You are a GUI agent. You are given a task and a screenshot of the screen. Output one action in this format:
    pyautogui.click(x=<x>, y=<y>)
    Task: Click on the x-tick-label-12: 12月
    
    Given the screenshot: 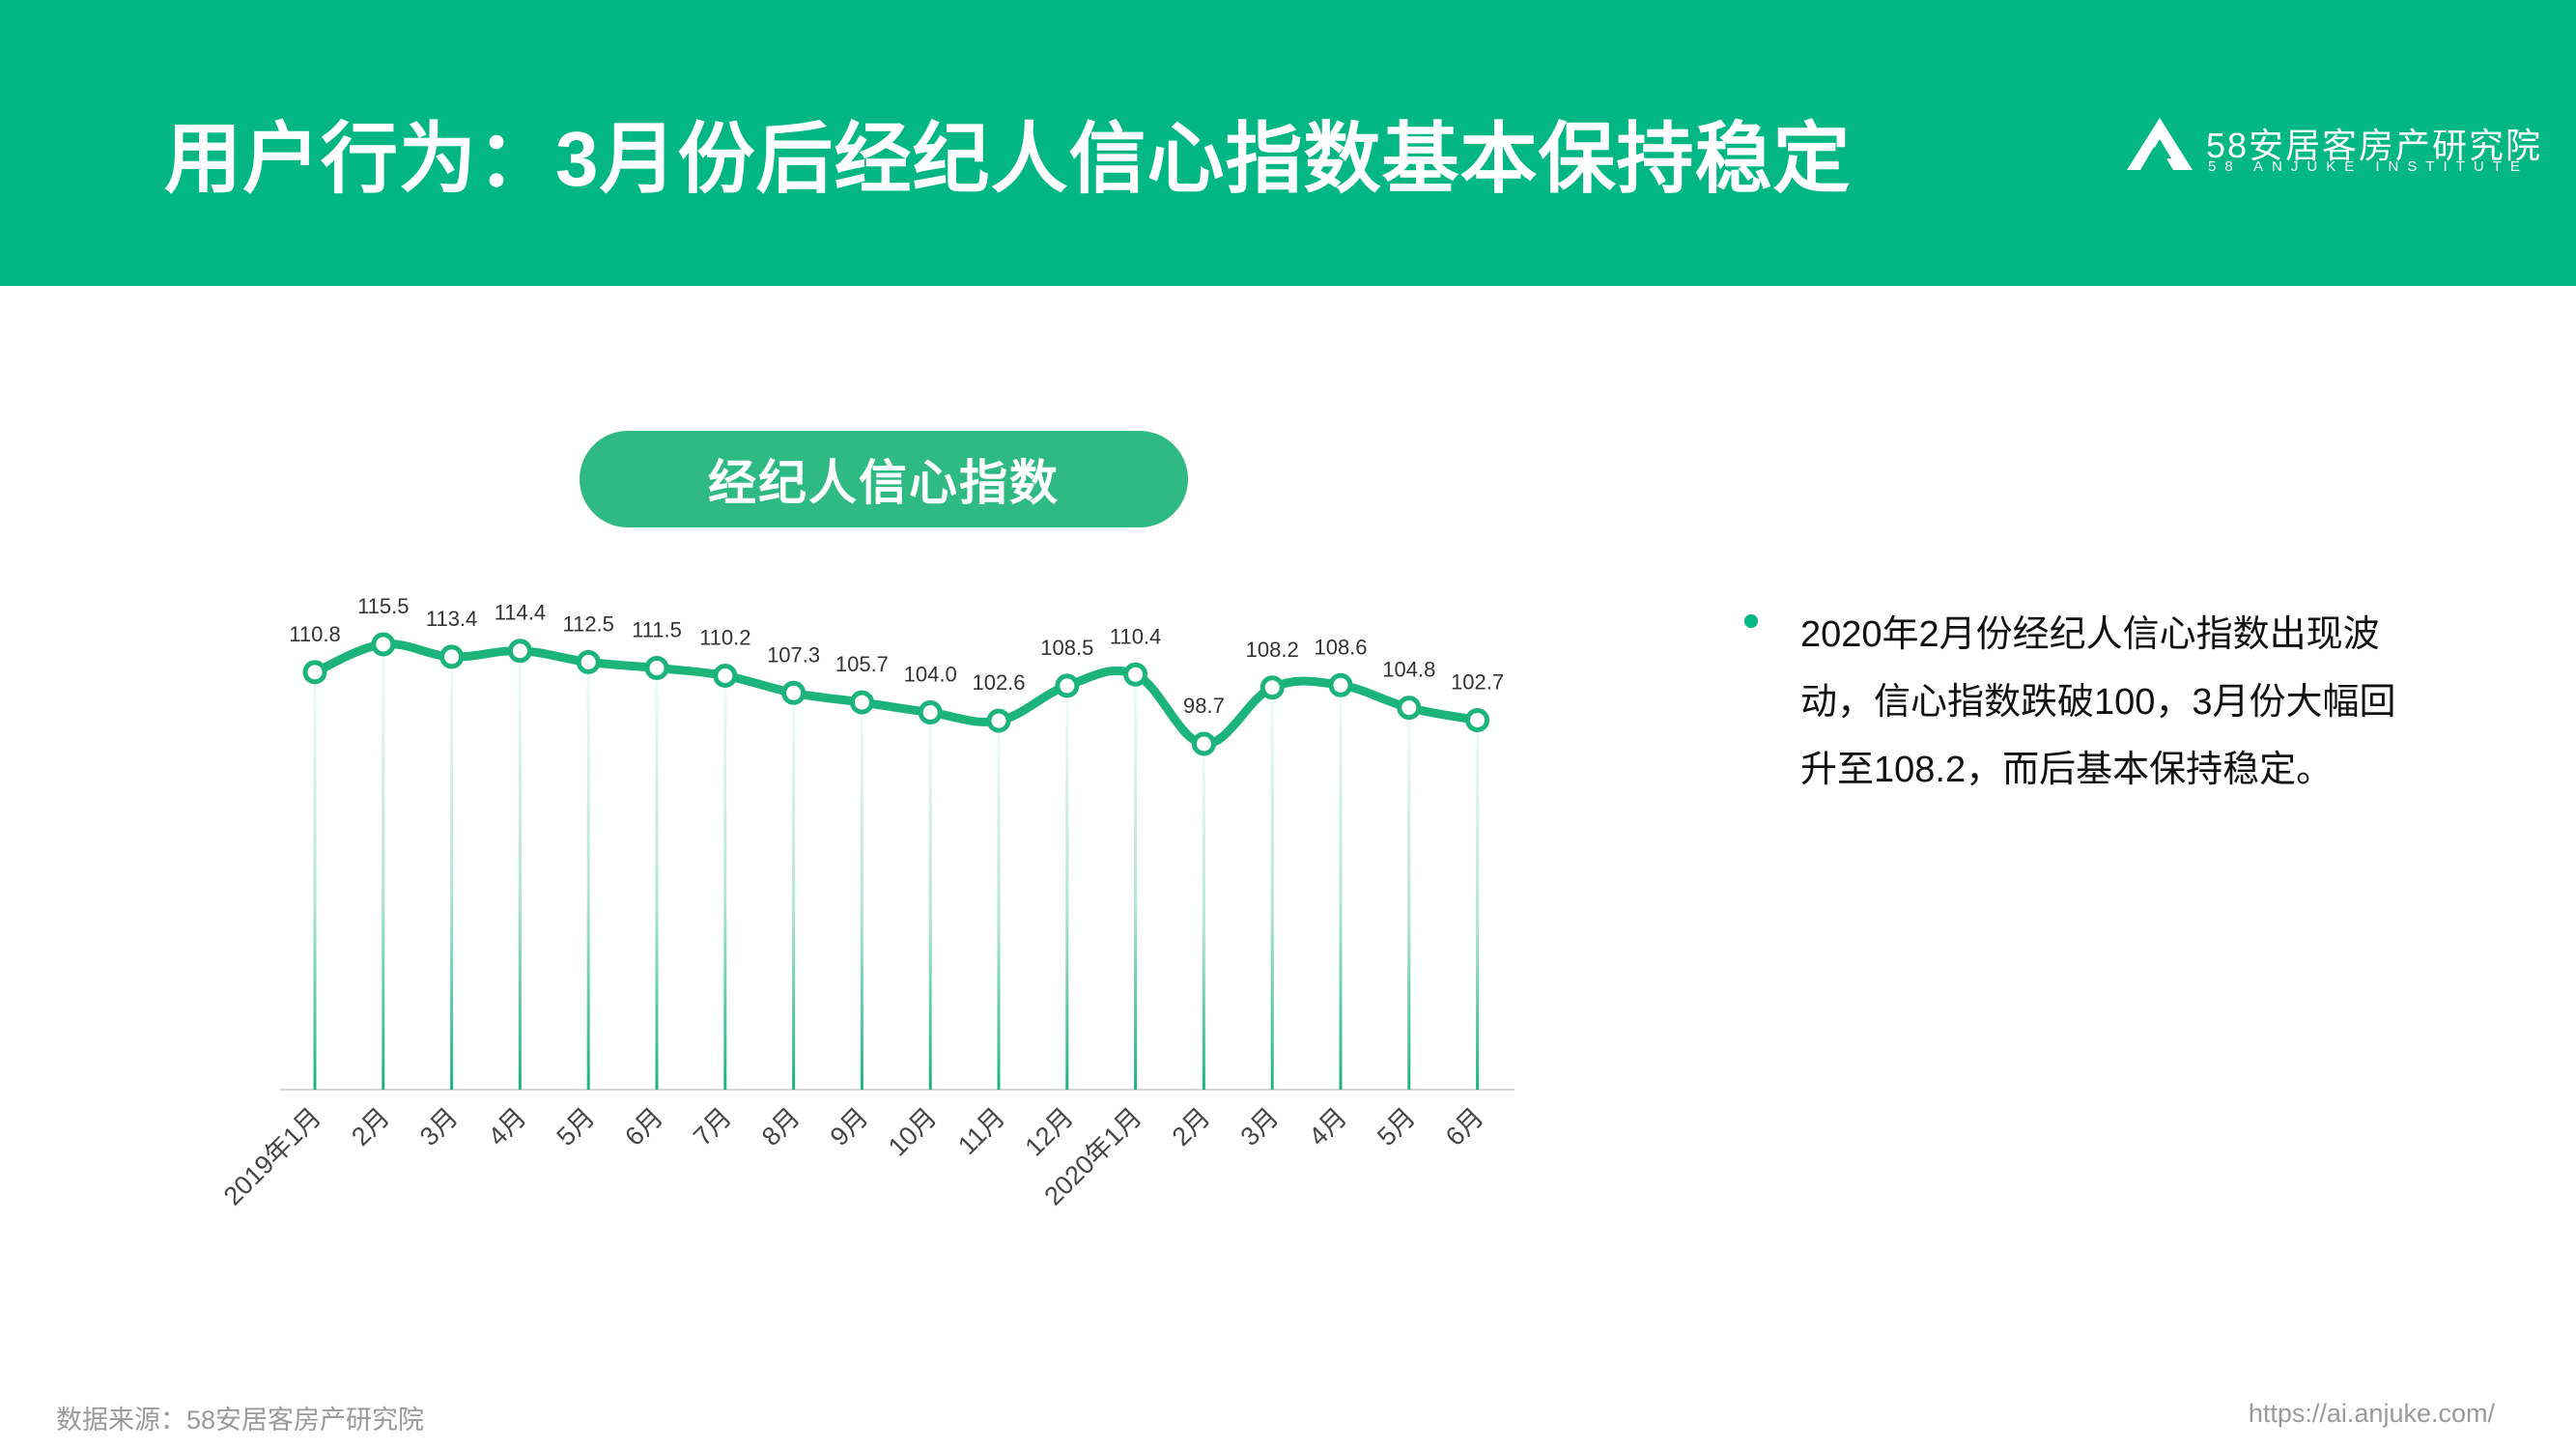 What is the action you would take?
    pyautogui.click(x=1049, y=1132)
    